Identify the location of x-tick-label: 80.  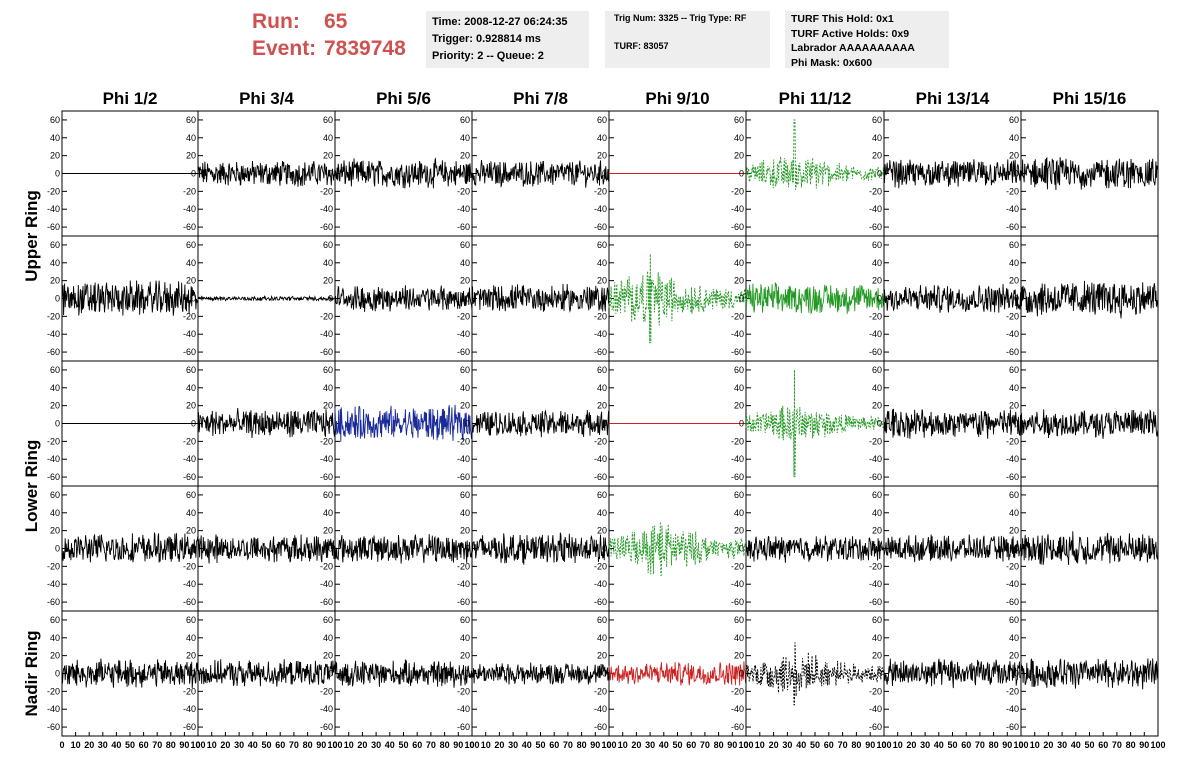
(1131, 745).